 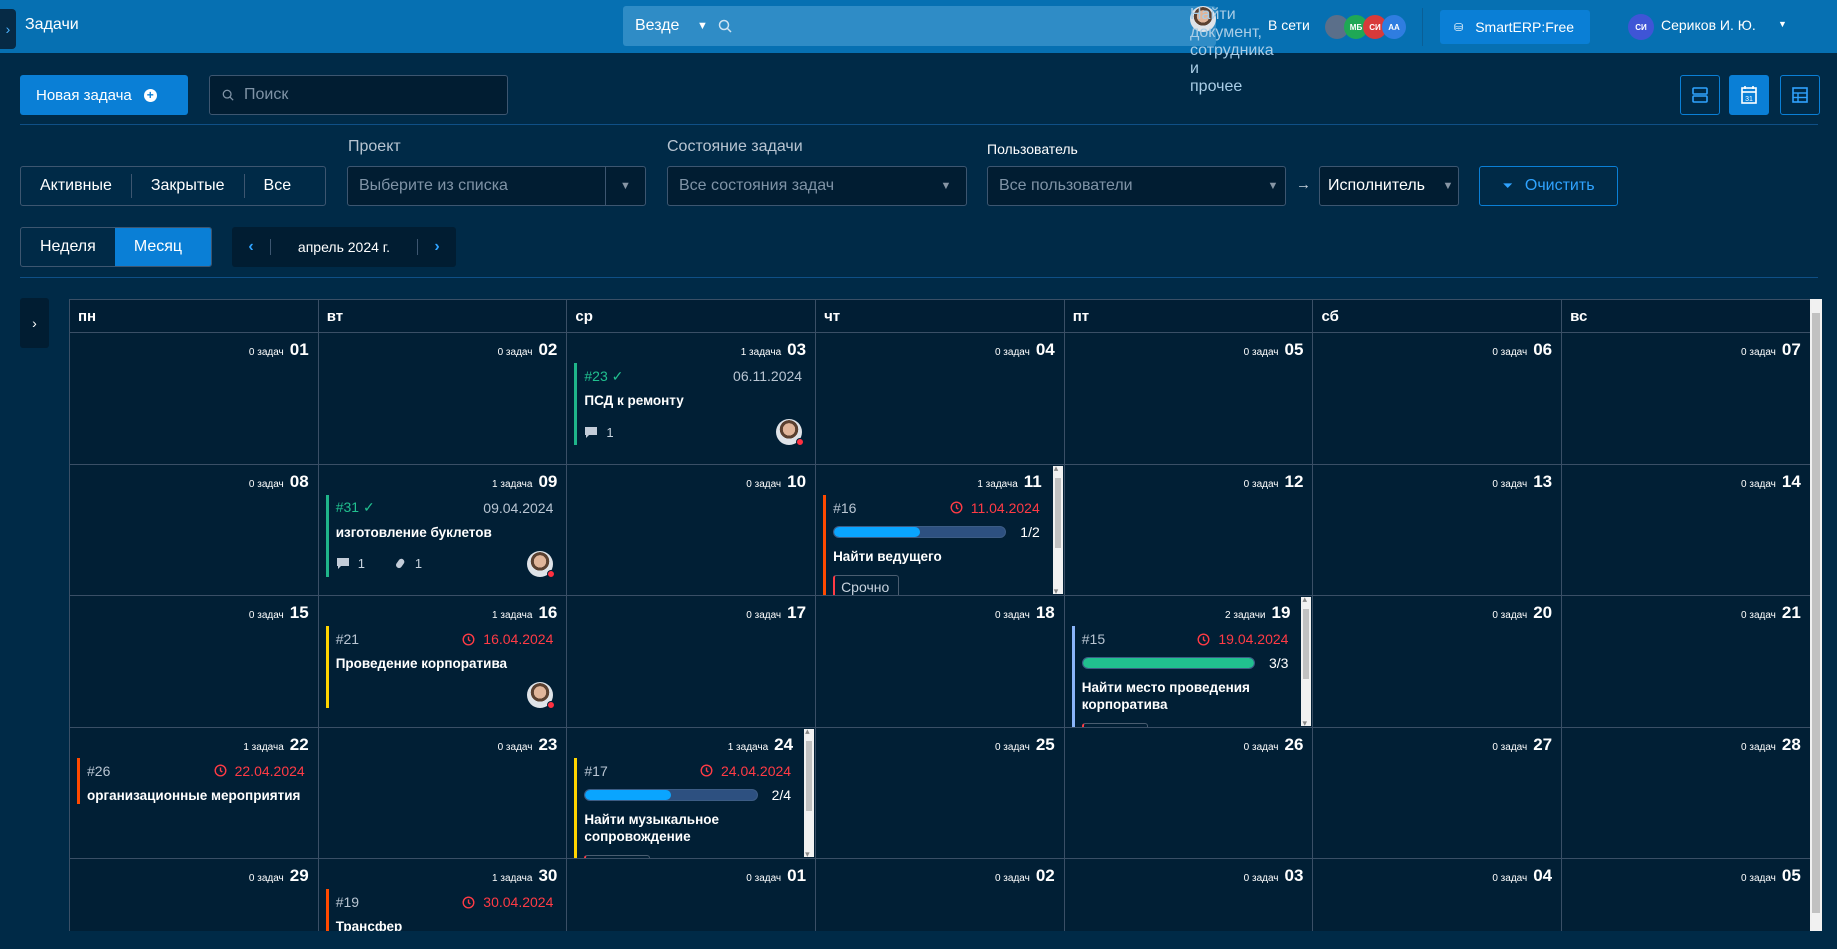 I want to click on day-number: 26, so click(x=1294, y=744).